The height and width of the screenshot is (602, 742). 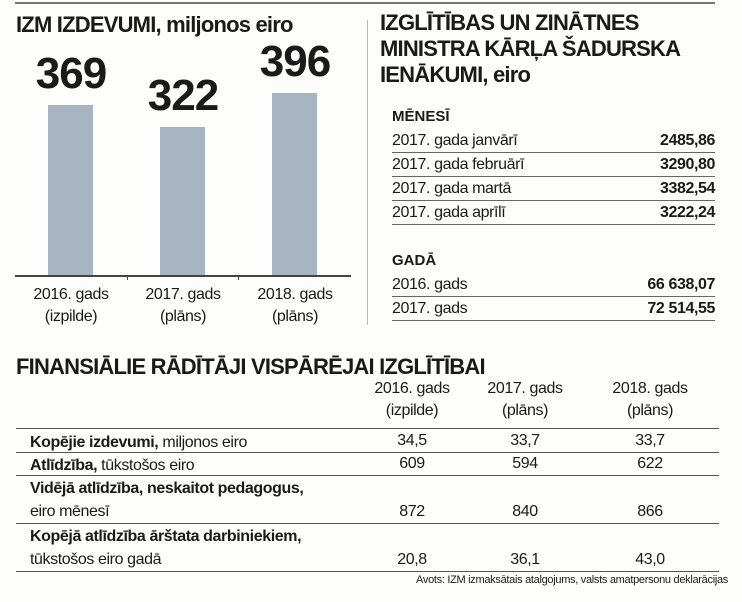 I want to click on header-line: 2018. gads, so click(x=650, y=388).